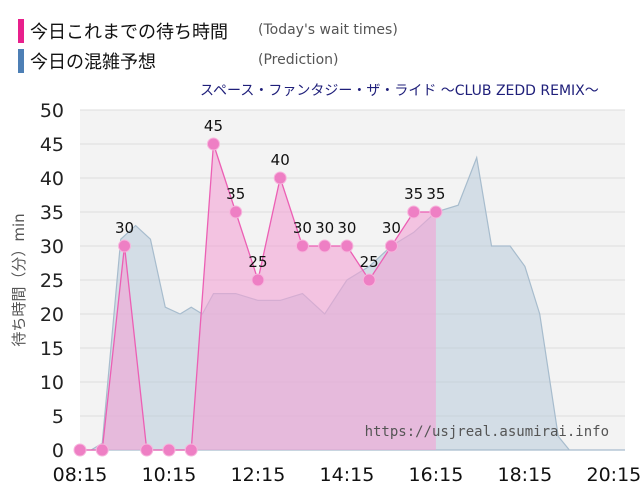 This screenshot has height=500, width=640. I want to click on x-tick-label: 10:15, so click(169, 475).